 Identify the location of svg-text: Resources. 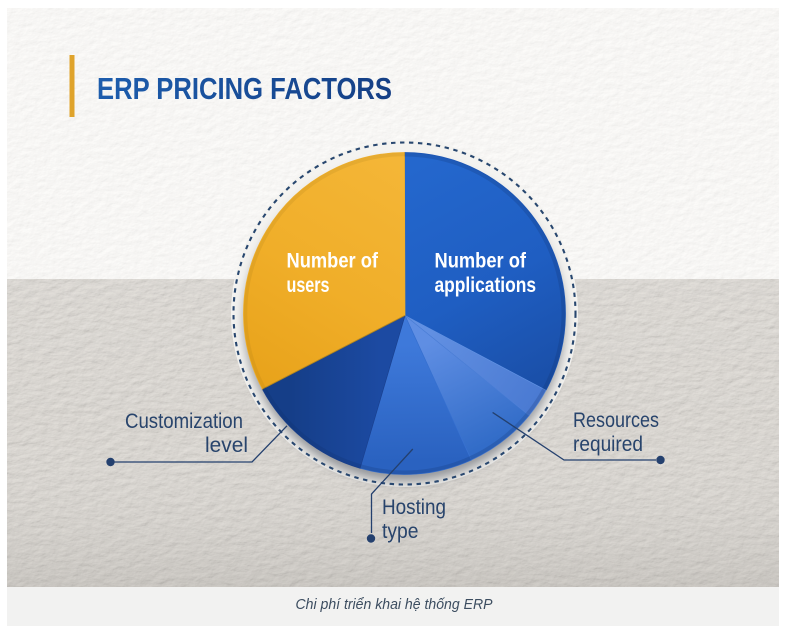
(616, 420).